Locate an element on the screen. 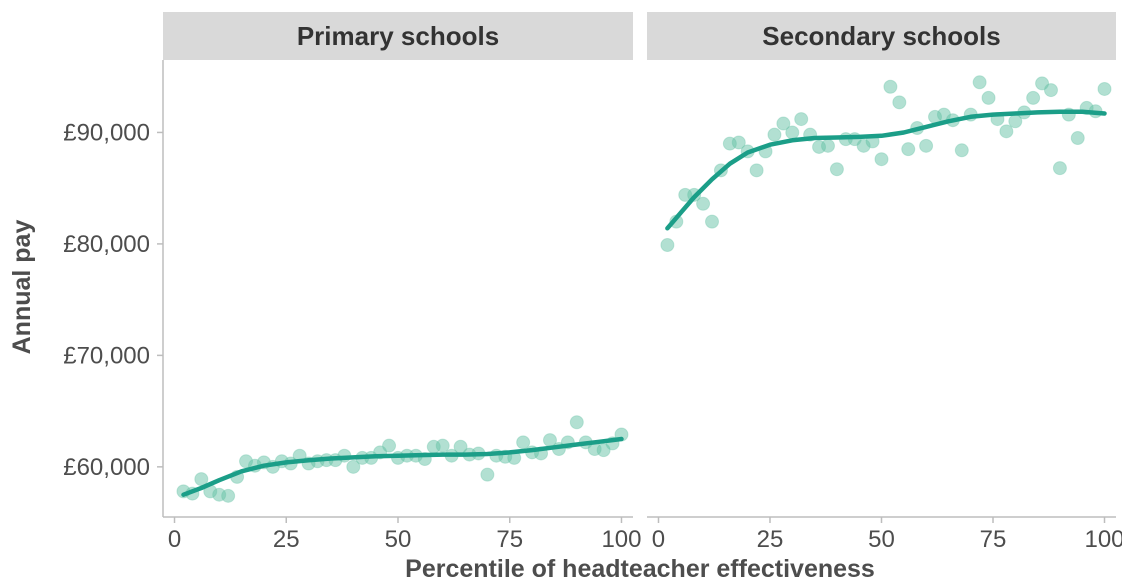 The width and height of the screenshot is (1122, 585). y-axis: £60,000 £70,000 £80,000 £90,000 is located at coordinates (113, 288).